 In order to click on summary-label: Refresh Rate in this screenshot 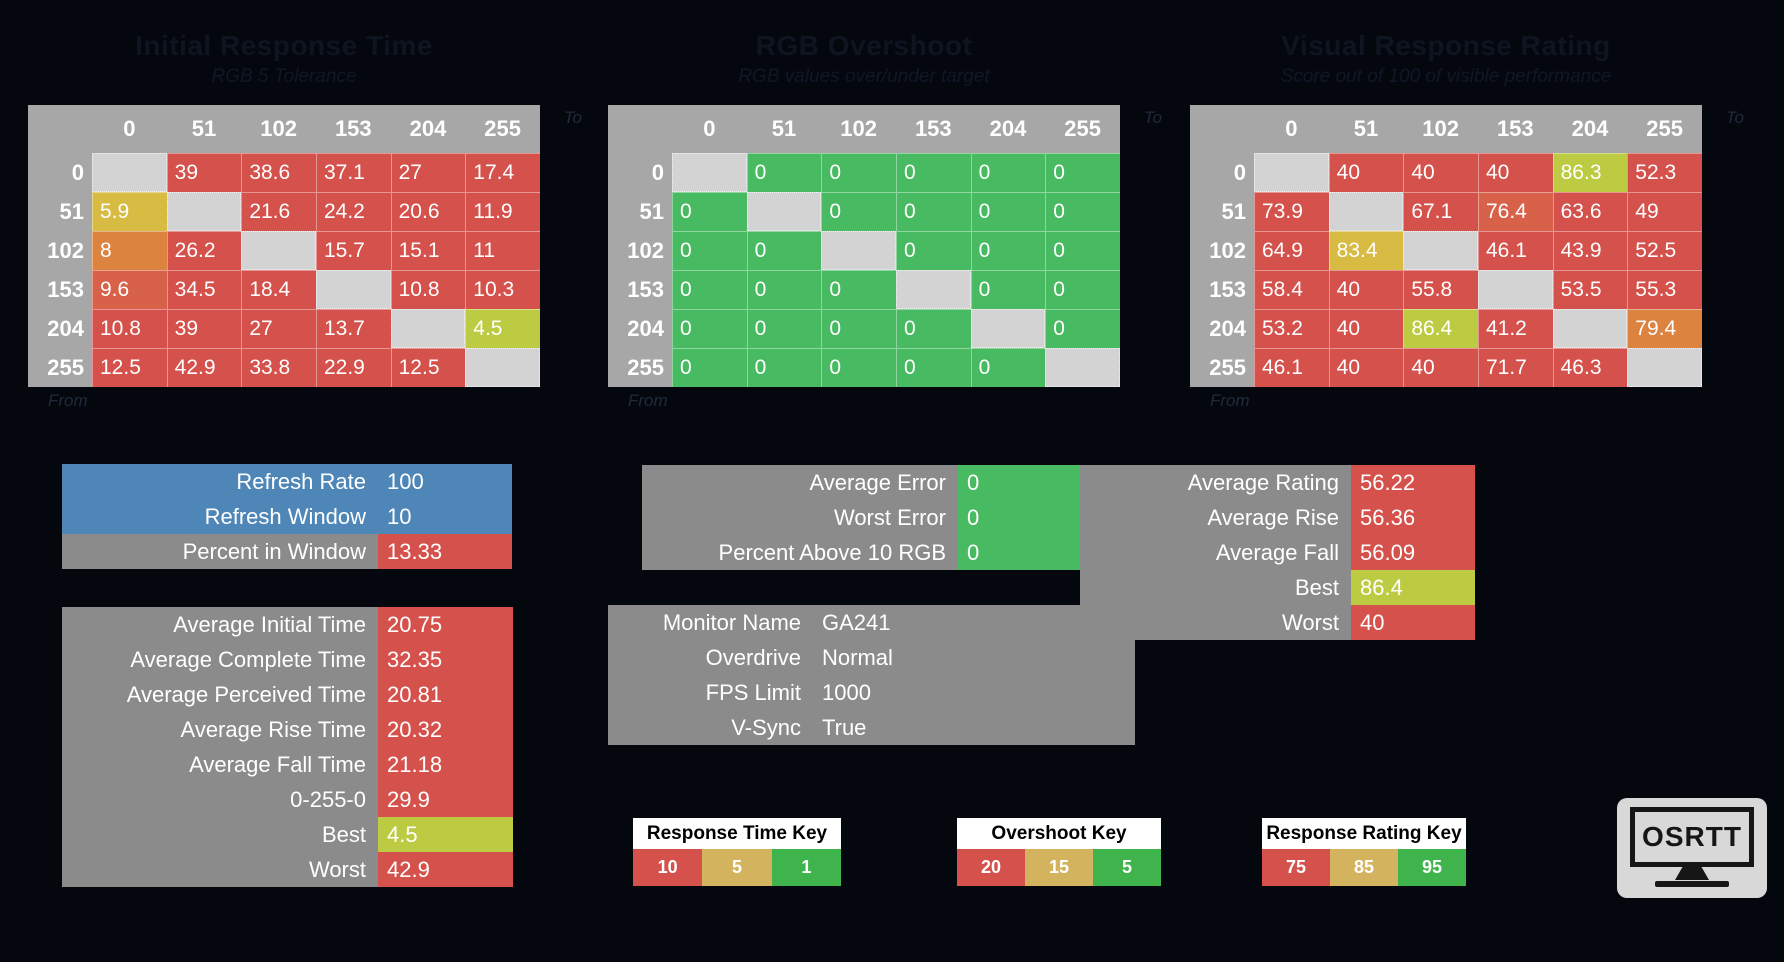, I will do `click(220, 481)`.